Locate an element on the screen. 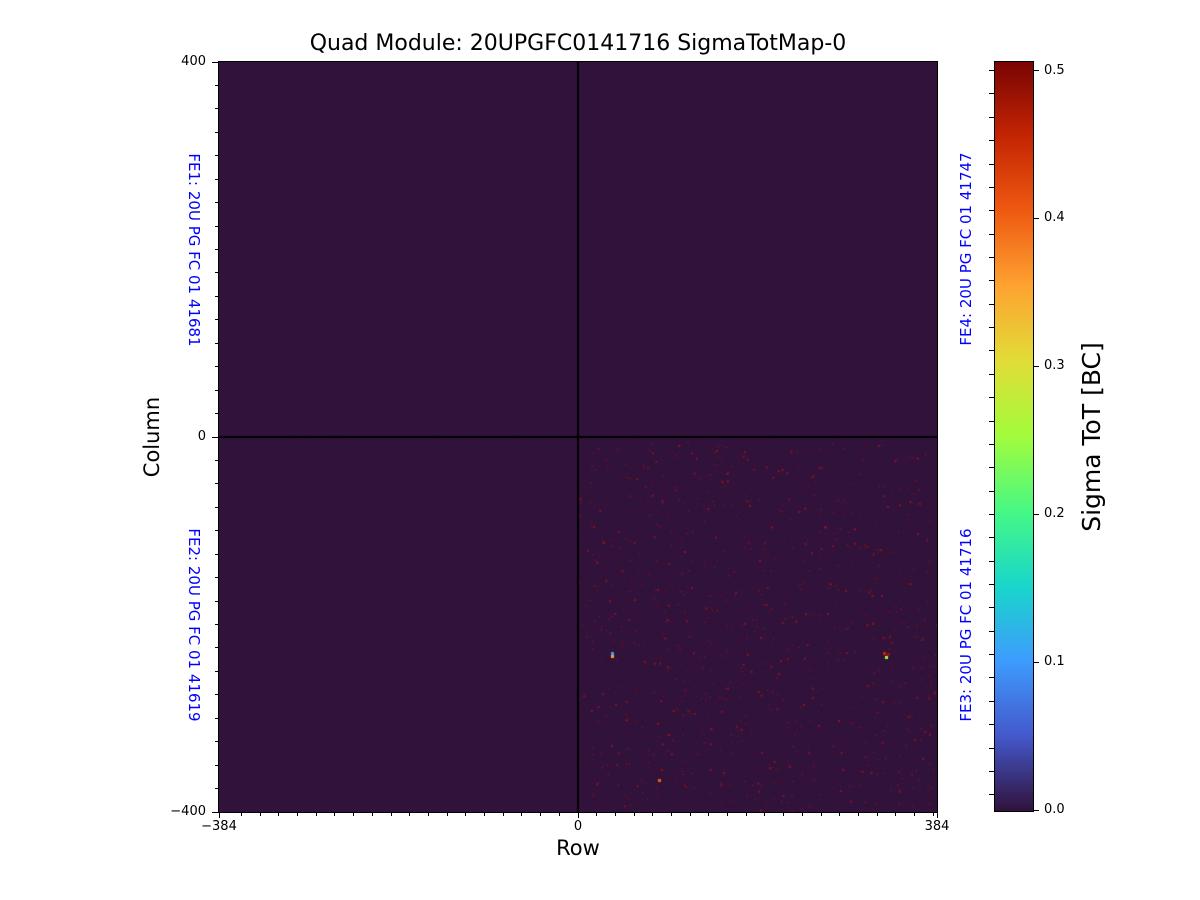 Image resolution: width=1200 pixels, height=900 pixels. colorbar-tick-label: 0.2 is located at coordinates (1054, 514).